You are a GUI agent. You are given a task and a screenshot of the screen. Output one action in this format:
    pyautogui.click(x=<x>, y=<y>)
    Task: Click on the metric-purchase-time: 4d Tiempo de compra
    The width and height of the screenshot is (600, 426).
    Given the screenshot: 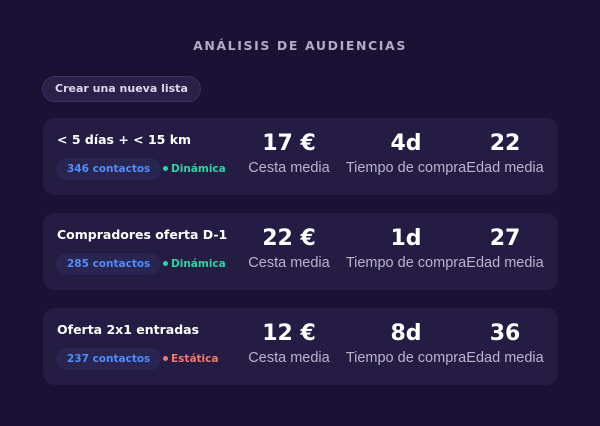 What is the action you would take?
    pyautogui.click(x=406, y=153)
    